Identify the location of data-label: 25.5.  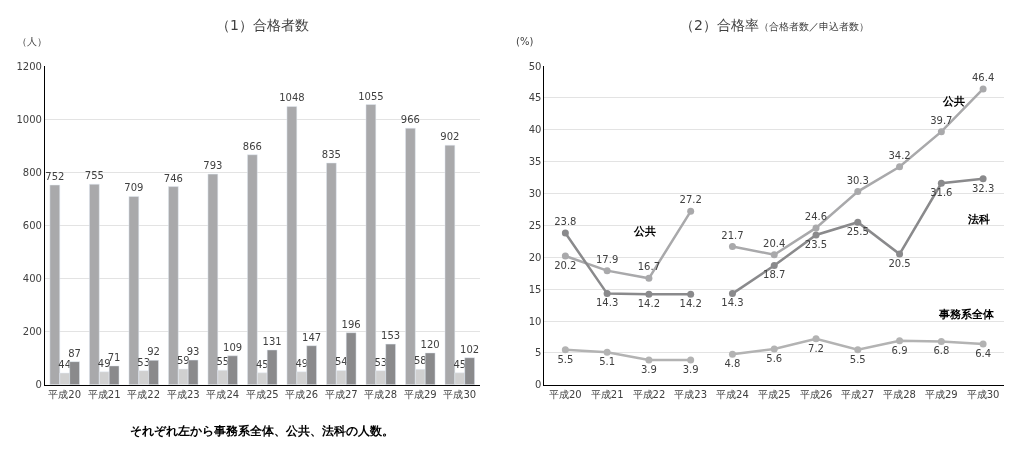
(857, 232).